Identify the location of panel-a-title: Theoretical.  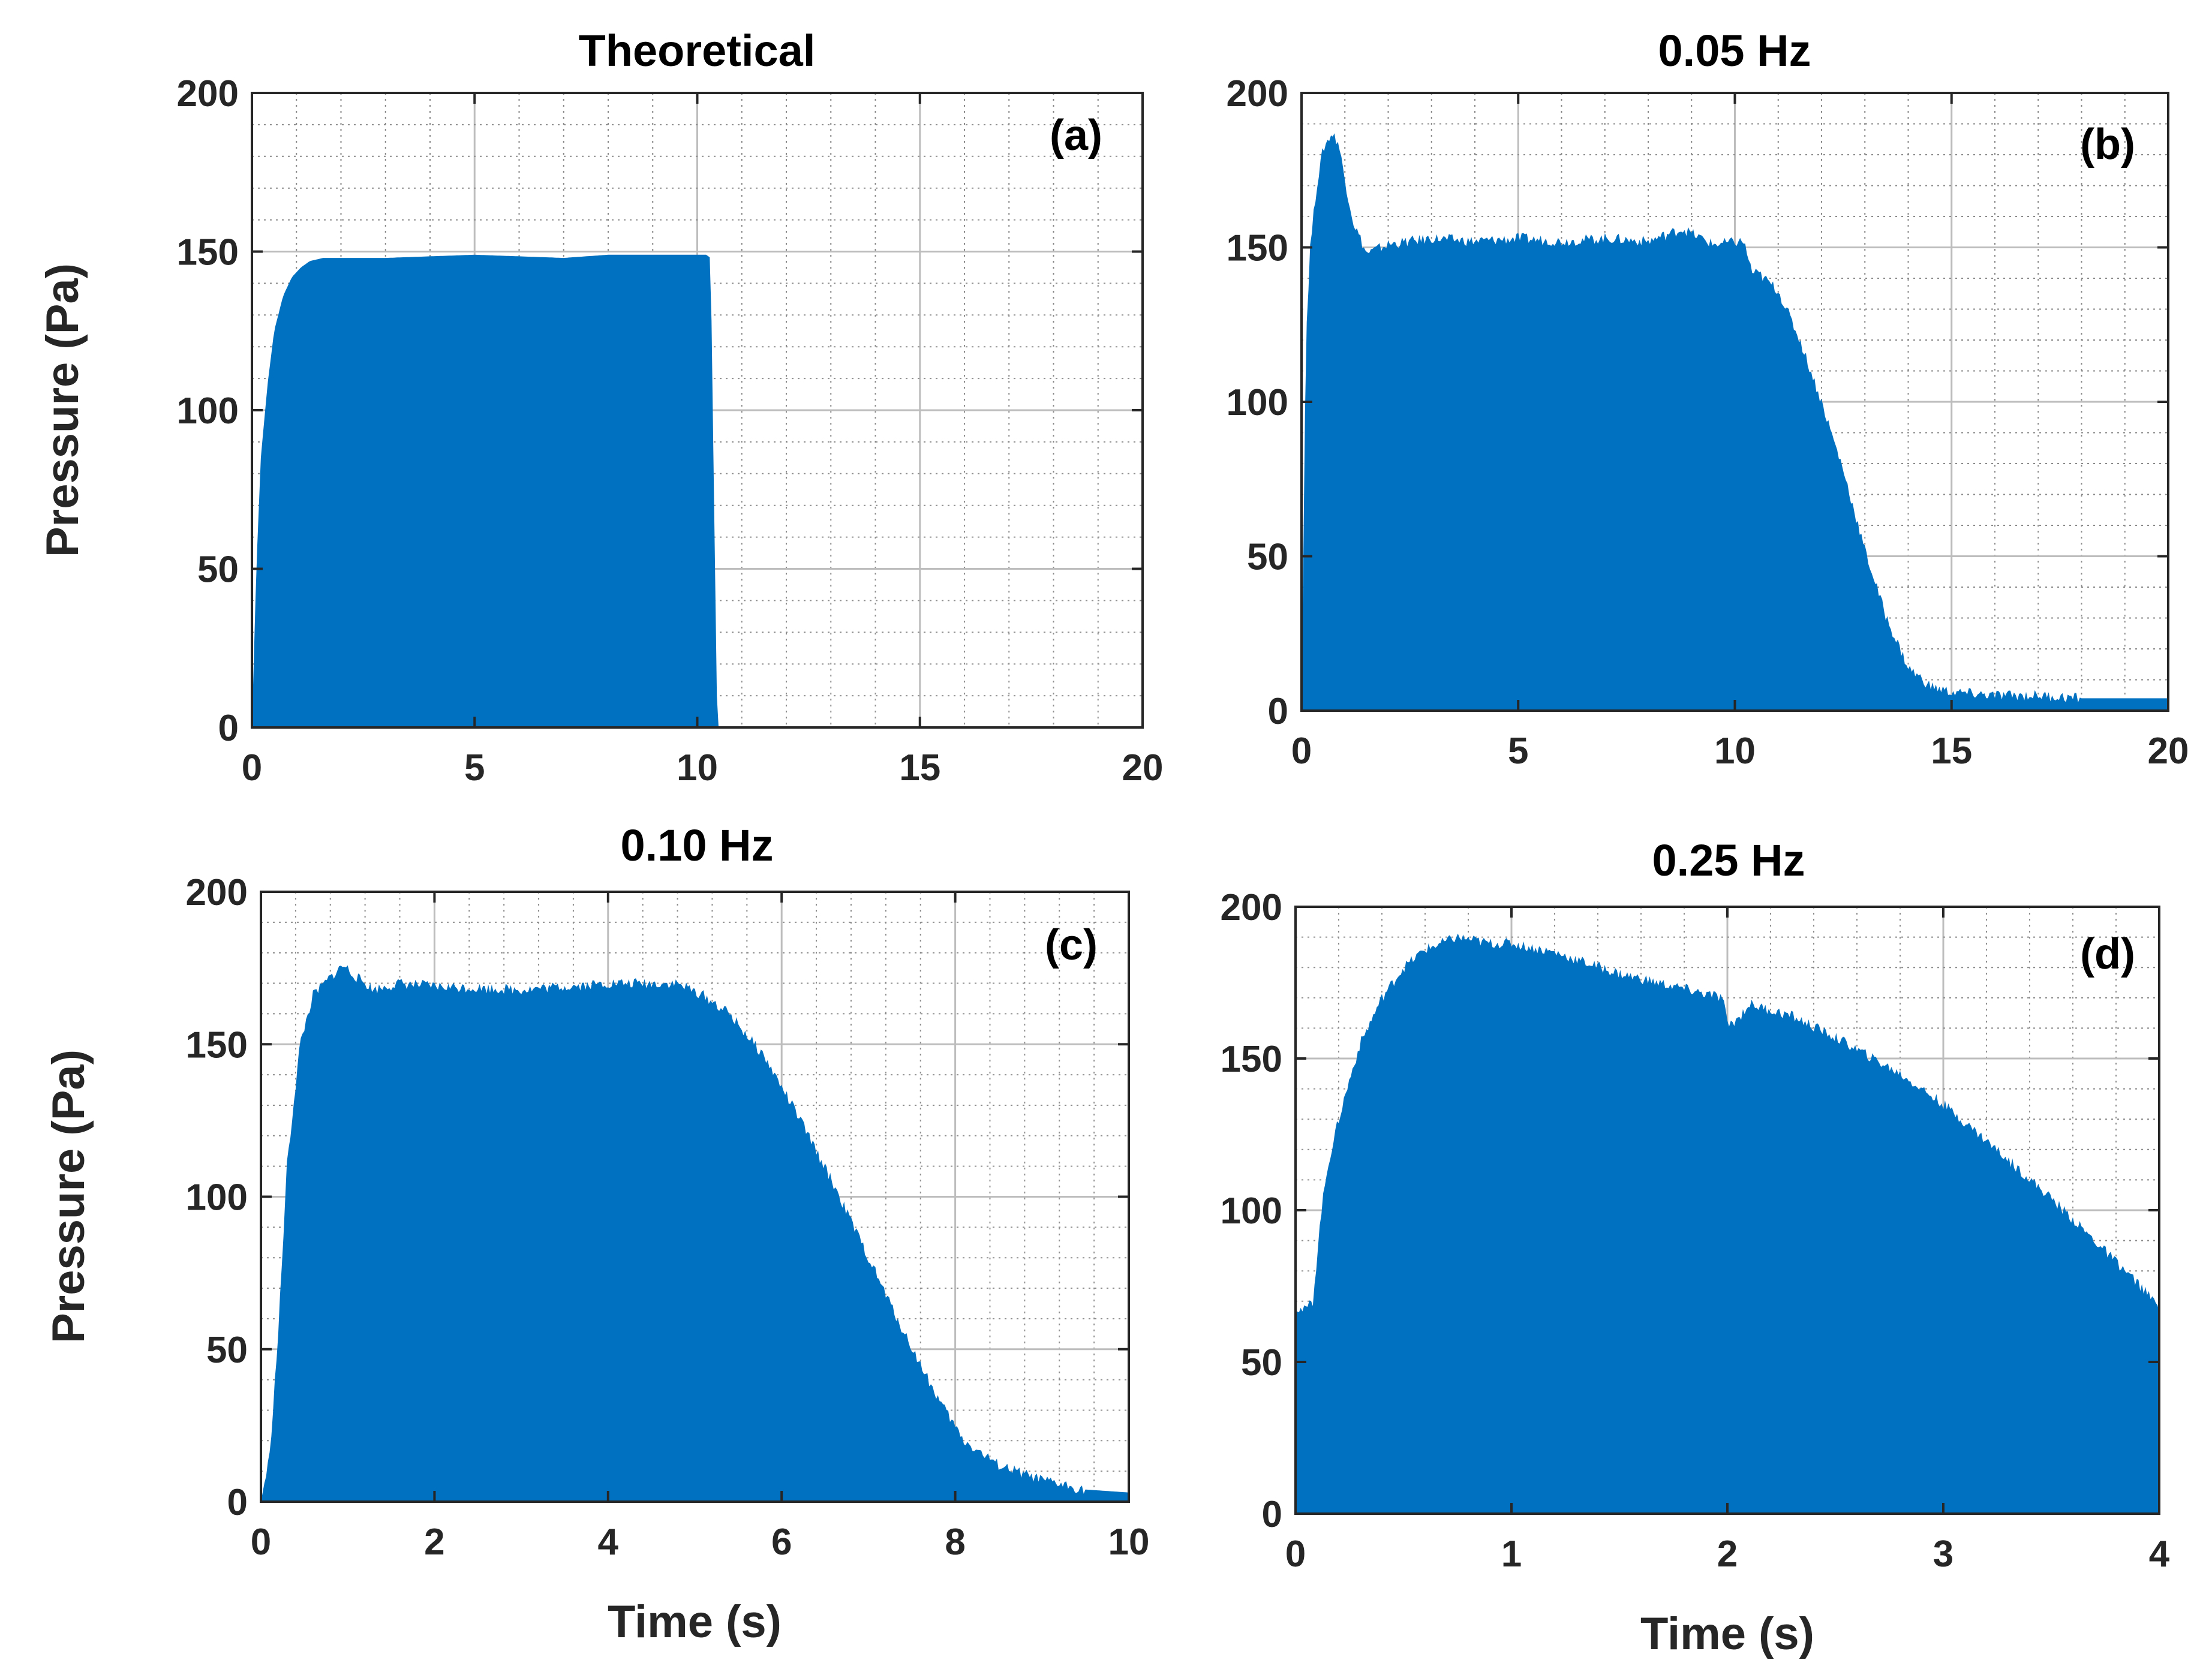
(697, 51).